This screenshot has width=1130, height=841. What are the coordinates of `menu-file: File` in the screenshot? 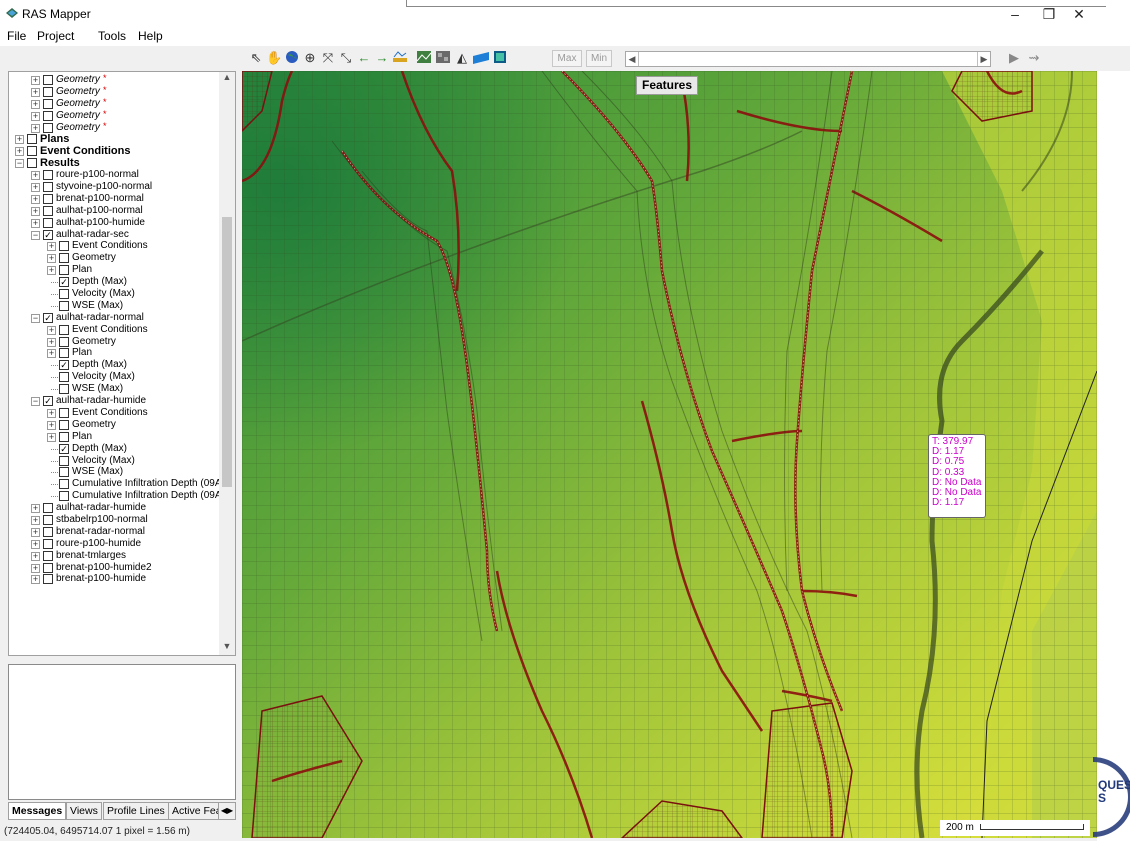 It's located at (17, 36).